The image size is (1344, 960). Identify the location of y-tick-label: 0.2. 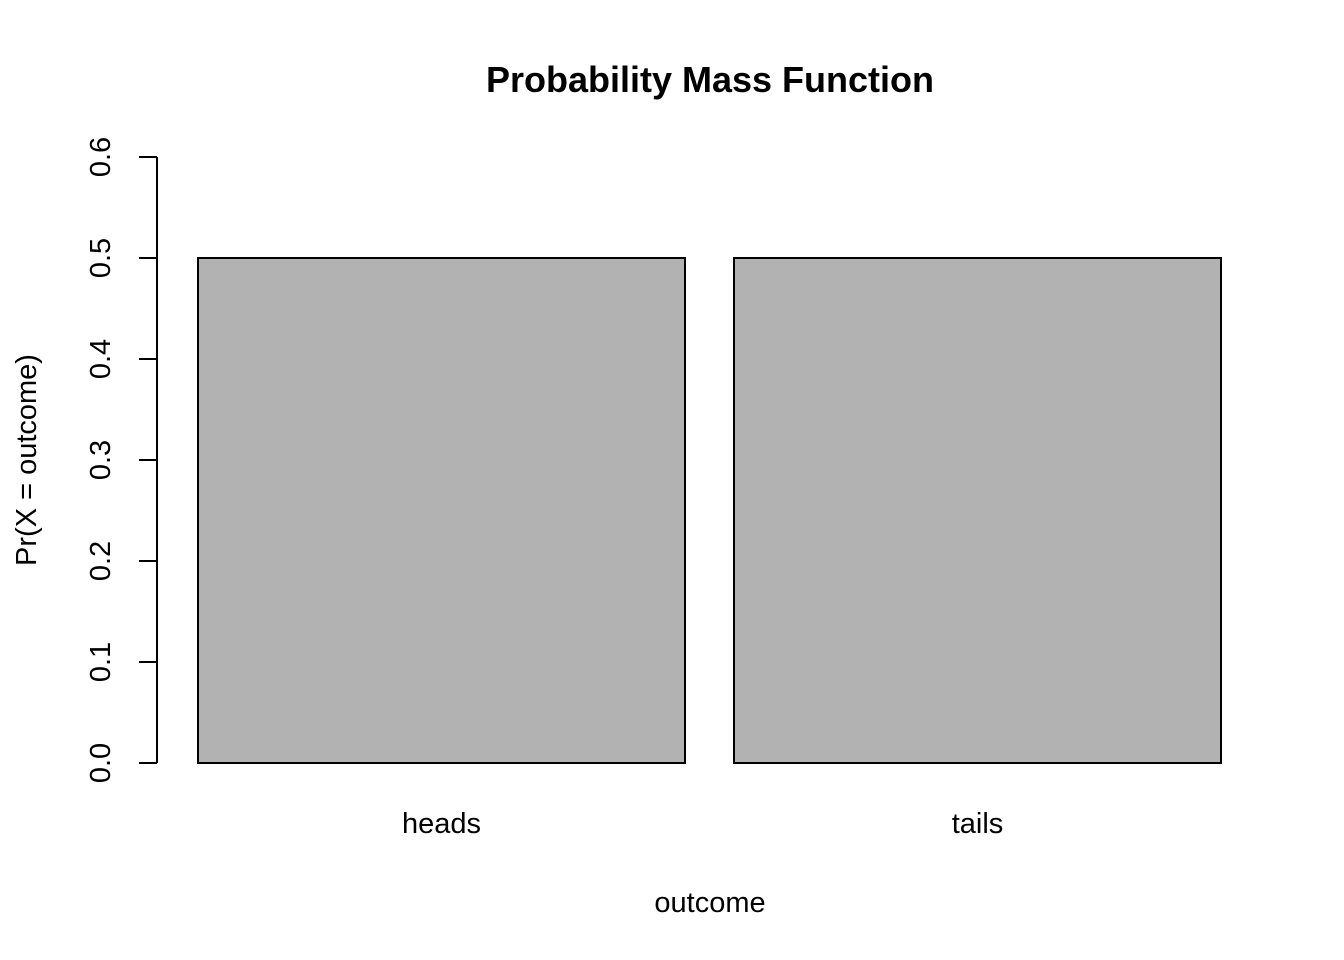
(101, 561).